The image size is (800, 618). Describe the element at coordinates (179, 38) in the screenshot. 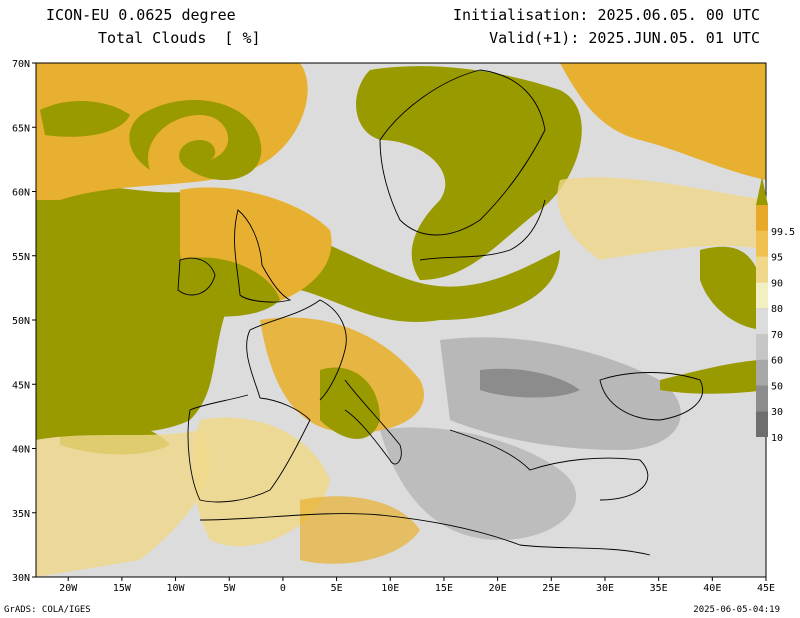

I see `variable-title: Total Clouds [ %]` at that location.